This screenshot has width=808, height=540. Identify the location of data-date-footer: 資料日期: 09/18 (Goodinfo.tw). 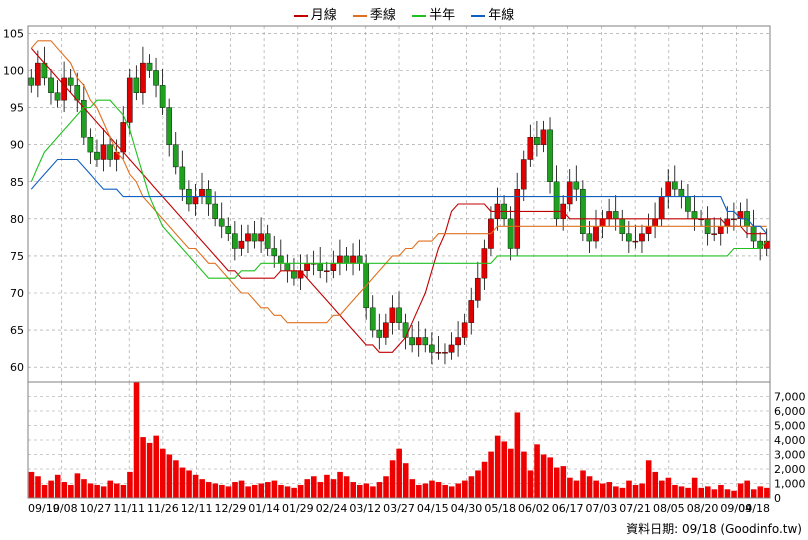
(714, 529).